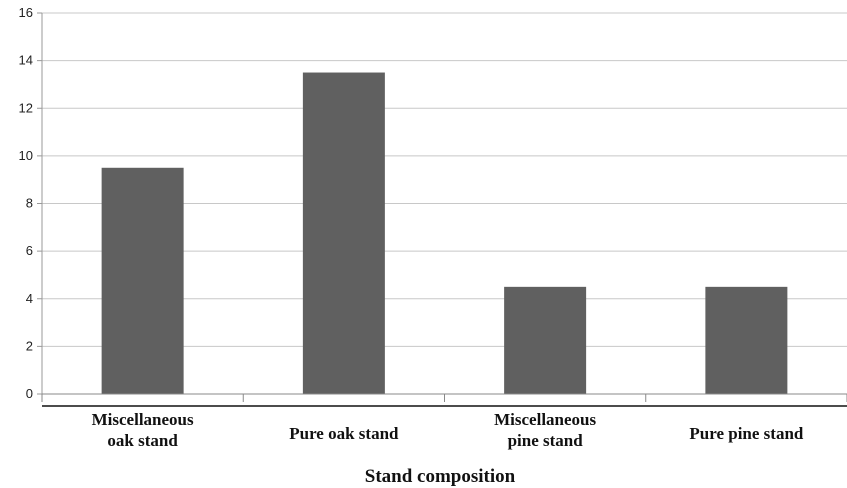  Describe the element at coordinates (444, 400) in the screenshot. I see `x-axis` at that location.